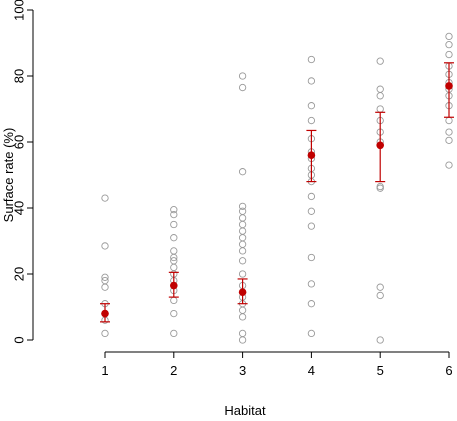  Describe the element at coordinates (380, 370) in the screenshot. I see `x-tick-label: 5` at that location.